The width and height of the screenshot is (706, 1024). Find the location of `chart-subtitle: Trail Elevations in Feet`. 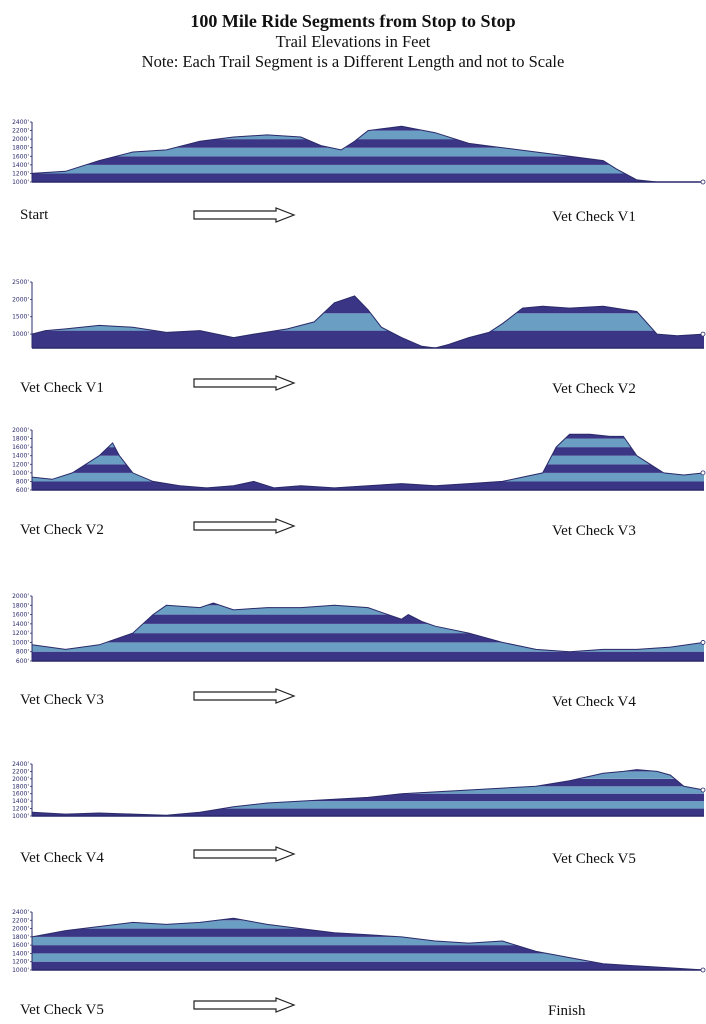

chart-subtitle: Trail Elevations in Feet is located at coordinates (353, 41).